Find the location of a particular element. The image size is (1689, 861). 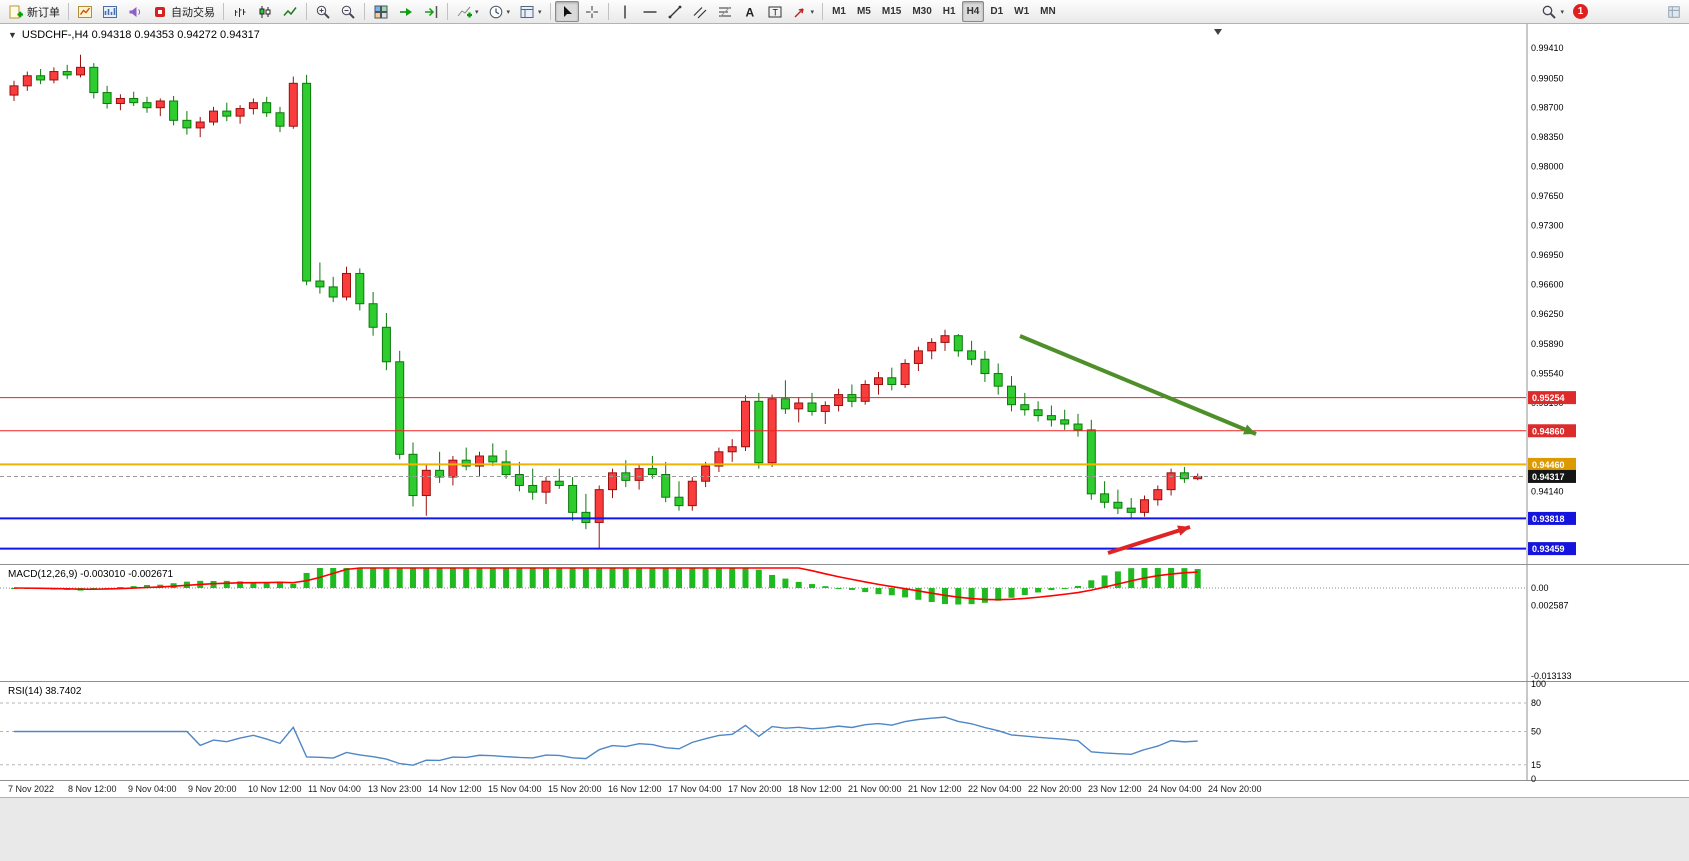

profiles-icon is located at coordinates (110, 11).